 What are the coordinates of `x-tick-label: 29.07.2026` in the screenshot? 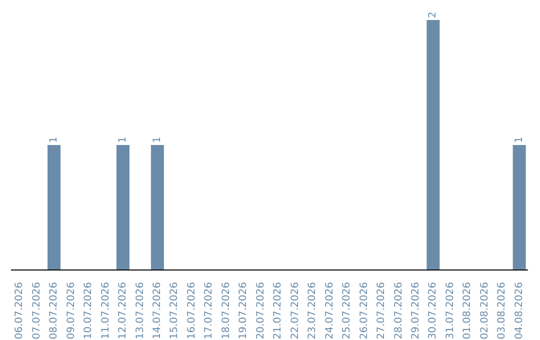 It's located at (416, 311).